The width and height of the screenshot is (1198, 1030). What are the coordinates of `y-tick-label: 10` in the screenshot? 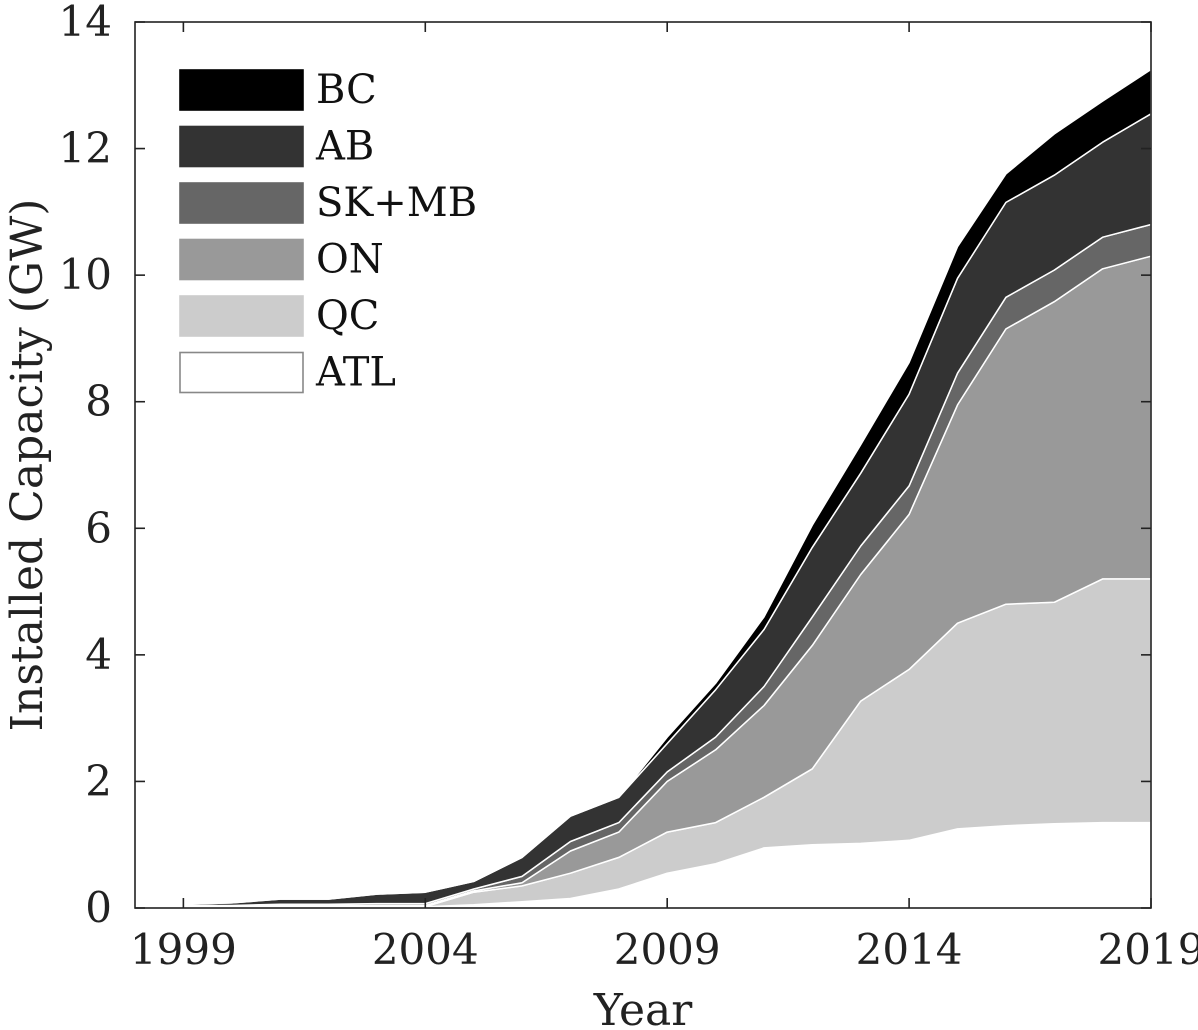 It's located at (85, 274).